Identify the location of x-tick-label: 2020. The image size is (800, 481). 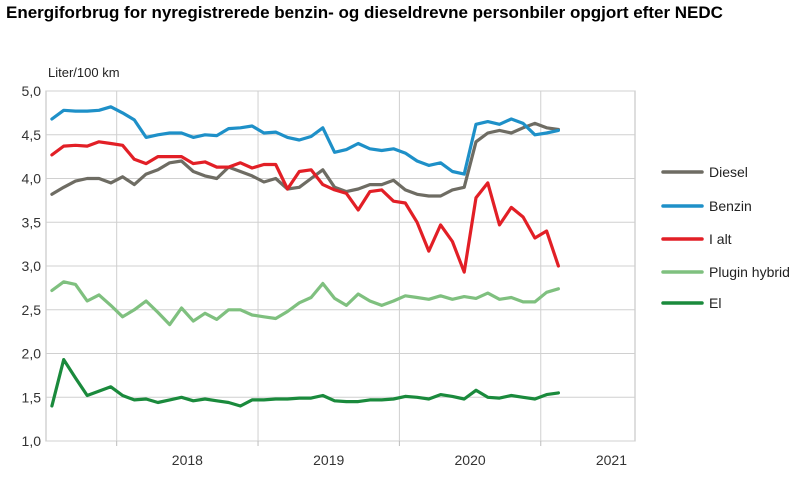
(470, 460).